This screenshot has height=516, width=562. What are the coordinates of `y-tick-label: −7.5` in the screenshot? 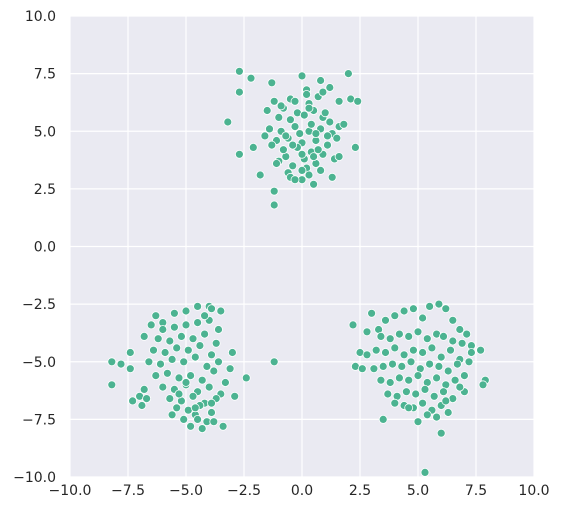 It's located at (39, 420).